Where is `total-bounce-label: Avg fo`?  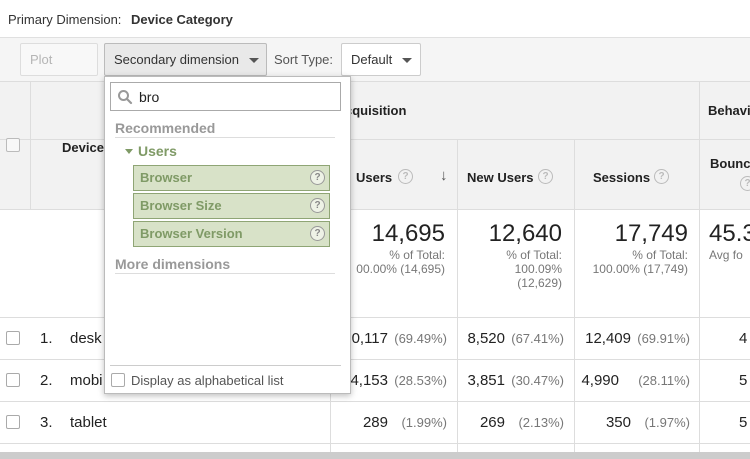
total-bounce-label: Avg fo is located at coordinates (726, 255).